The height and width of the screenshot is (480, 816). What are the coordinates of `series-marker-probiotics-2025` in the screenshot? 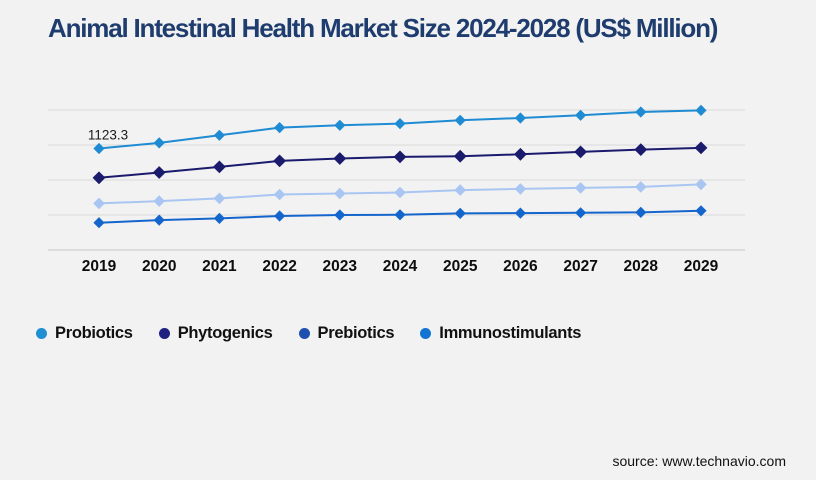 It's located at (460, 120).